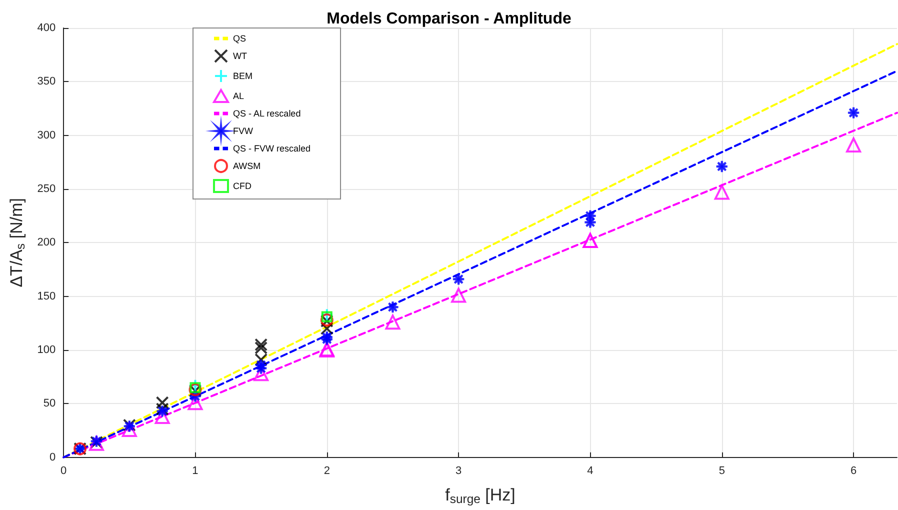 This screenshot has width=898, height=510. I want to click on x-tick-label: 2, so click(327, 470).